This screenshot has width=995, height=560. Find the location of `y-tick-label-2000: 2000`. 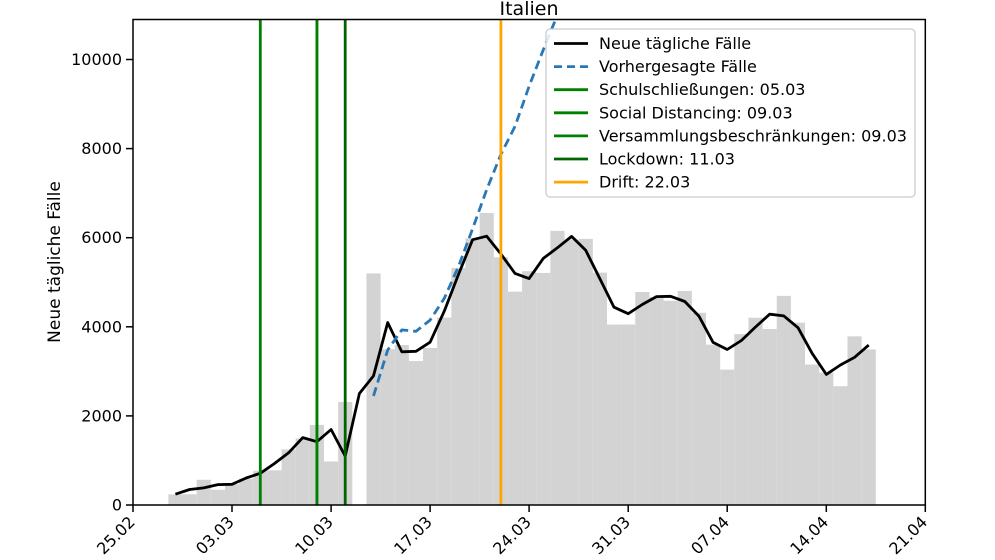

y-tick-label-2000: 2000 is located at coordinates (101, 415).